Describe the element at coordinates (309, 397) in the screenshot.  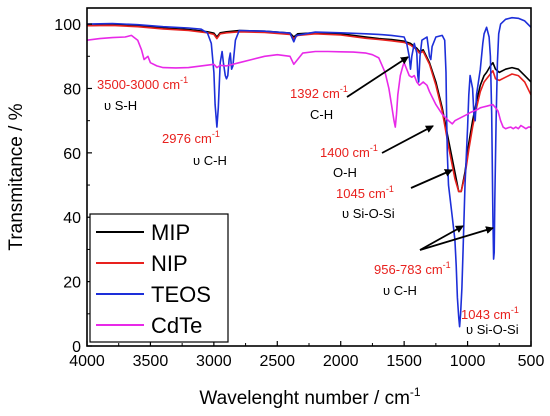
I see `x-axis-title: Wavelenght number / cm-1` at that location.